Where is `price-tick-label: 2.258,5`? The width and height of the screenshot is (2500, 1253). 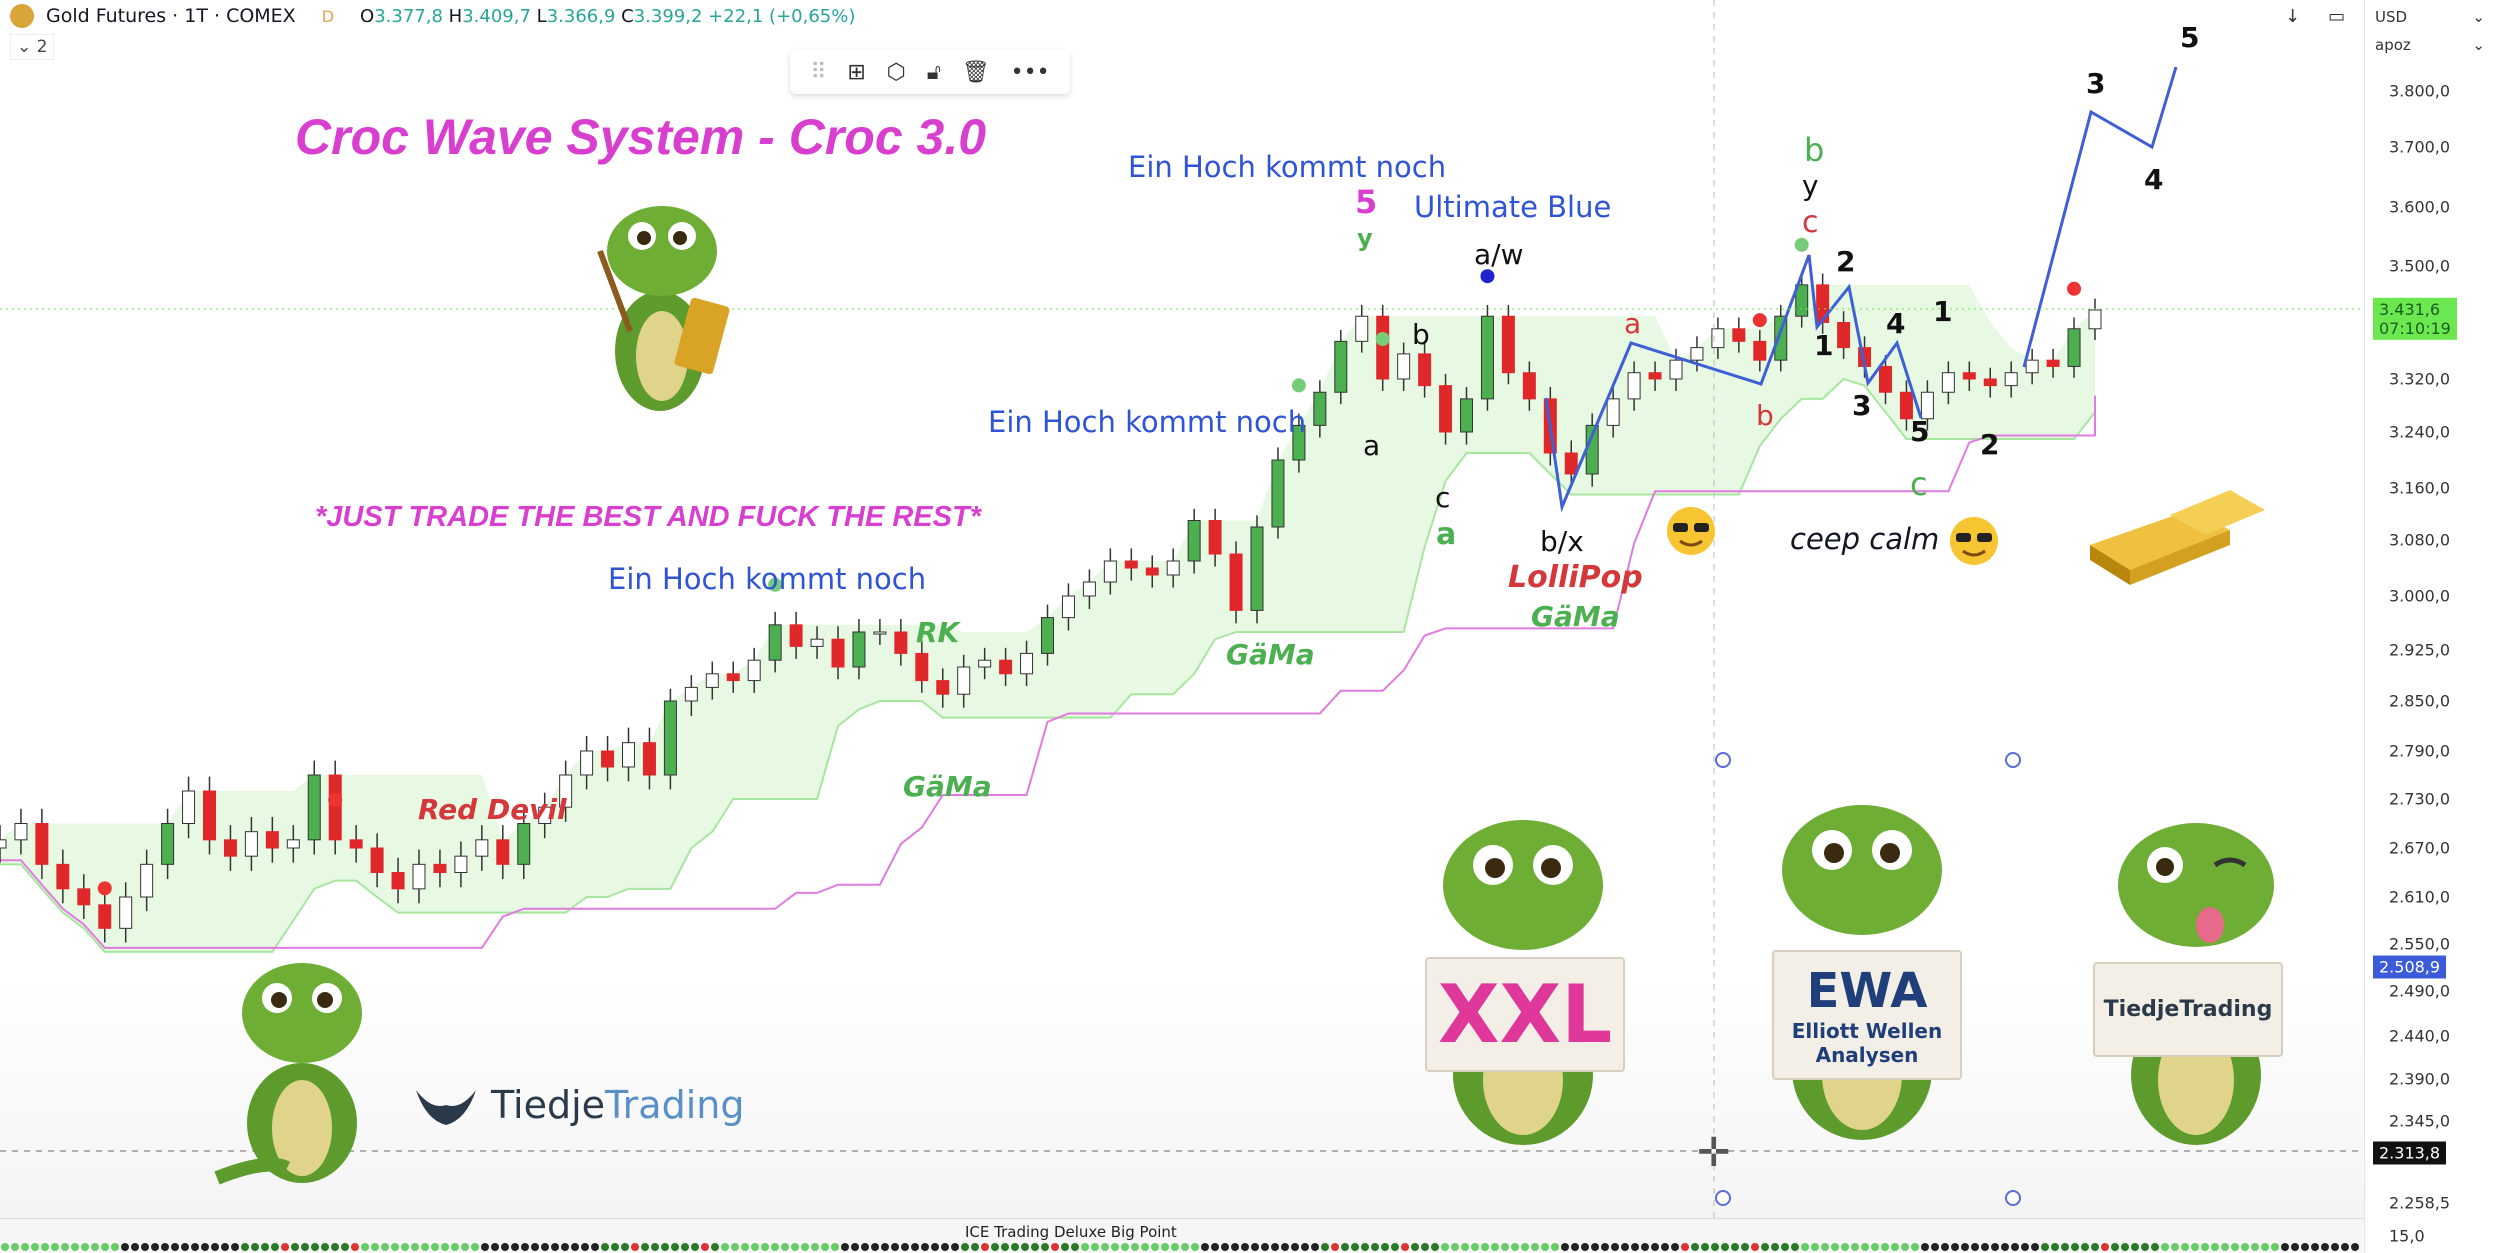 price-tick-label: 2.258,5 is located at coordinates (2420, 1203).